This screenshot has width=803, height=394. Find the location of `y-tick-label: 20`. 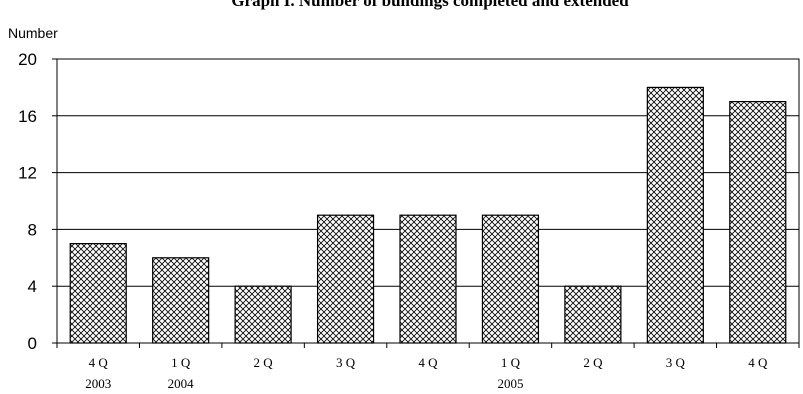

y-tick-label: 20 is located at coordinates (27, 59).